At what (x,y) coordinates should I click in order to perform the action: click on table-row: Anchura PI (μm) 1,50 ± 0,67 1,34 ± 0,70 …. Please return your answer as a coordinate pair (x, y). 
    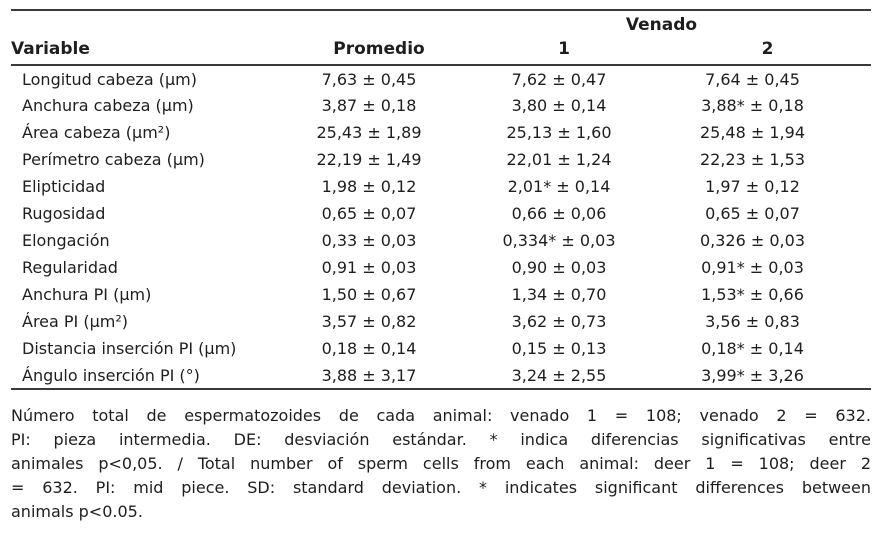
    Looking at the image, I should click on (441, 294).